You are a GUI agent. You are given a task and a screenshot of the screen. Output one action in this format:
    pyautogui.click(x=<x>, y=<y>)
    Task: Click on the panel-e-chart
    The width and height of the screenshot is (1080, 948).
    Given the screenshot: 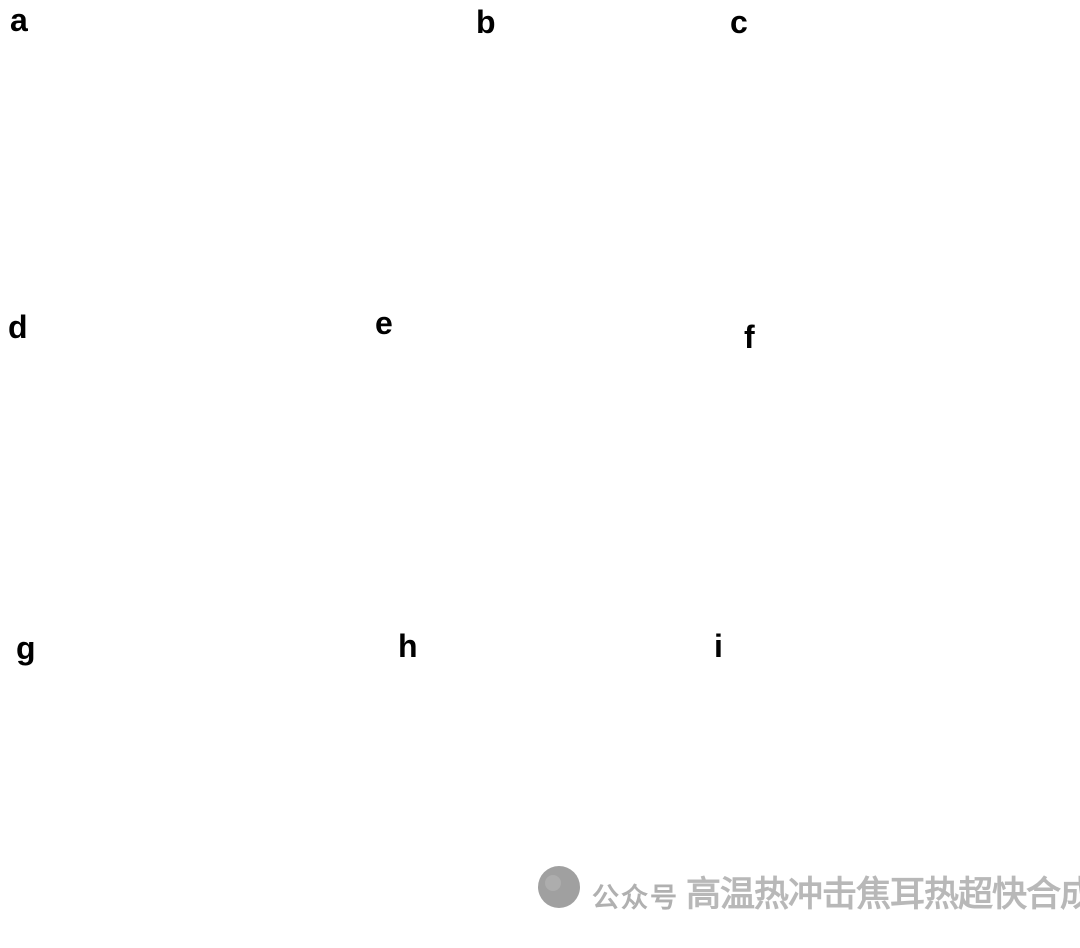 What is the action you would take?
    pyautogui.click(x=545, y=462)
    